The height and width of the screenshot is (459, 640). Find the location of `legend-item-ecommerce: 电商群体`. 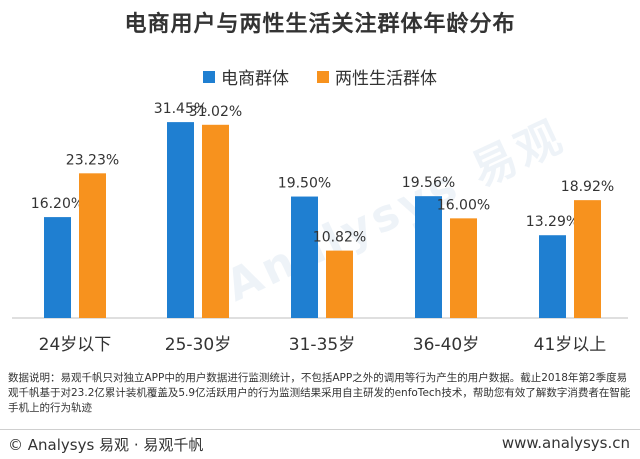

legend-item-ecommerce: 电商群体 is located at coordinates (246, 76).